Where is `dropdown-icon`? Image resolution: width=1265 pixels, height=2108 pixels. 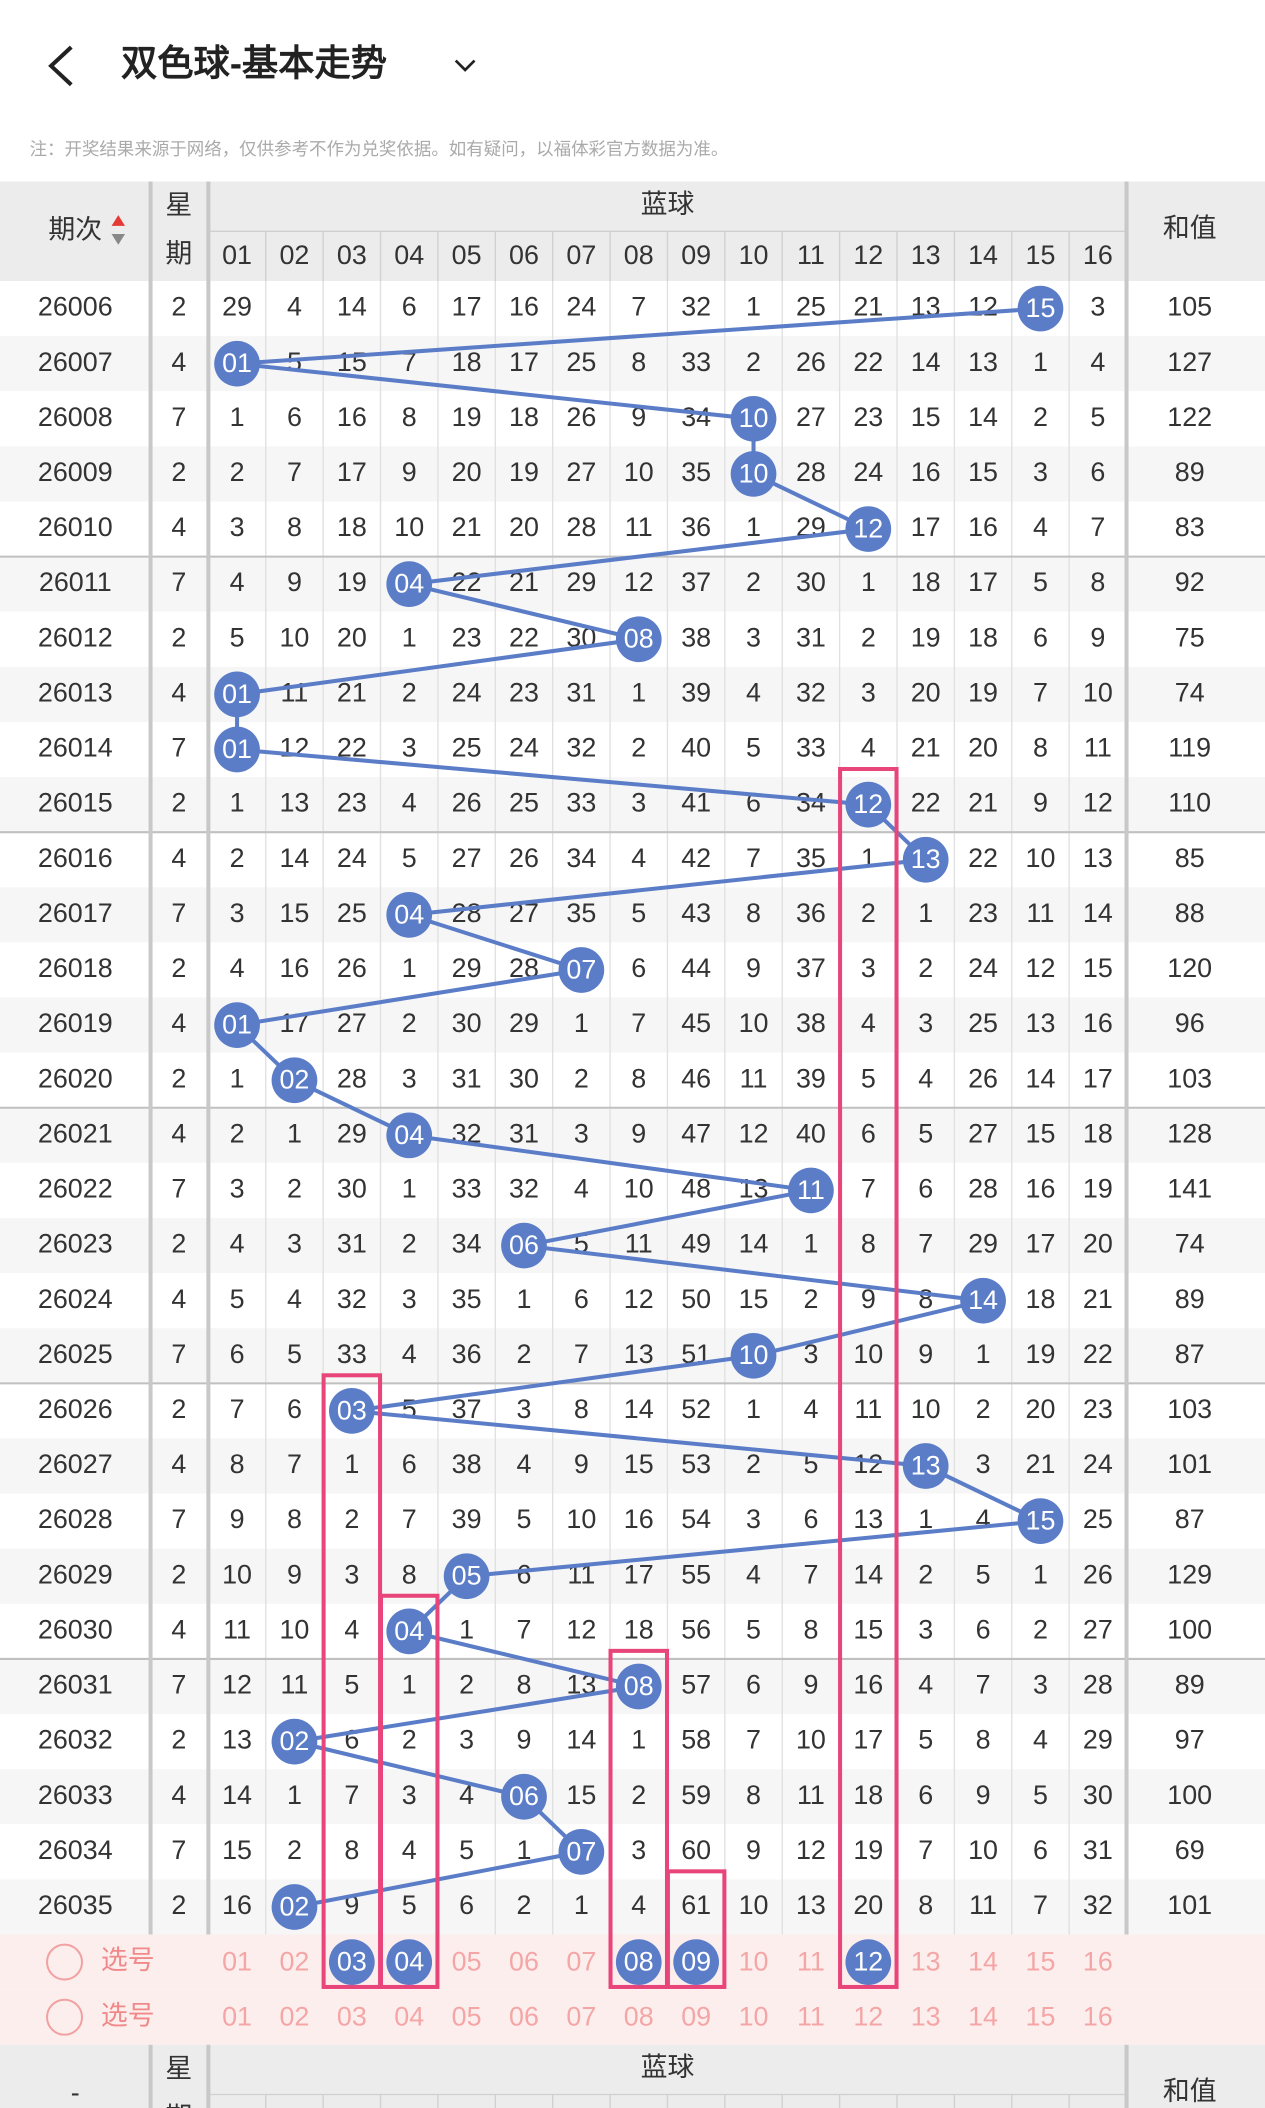 dropdown-icon is located at coordinates (465, 65).